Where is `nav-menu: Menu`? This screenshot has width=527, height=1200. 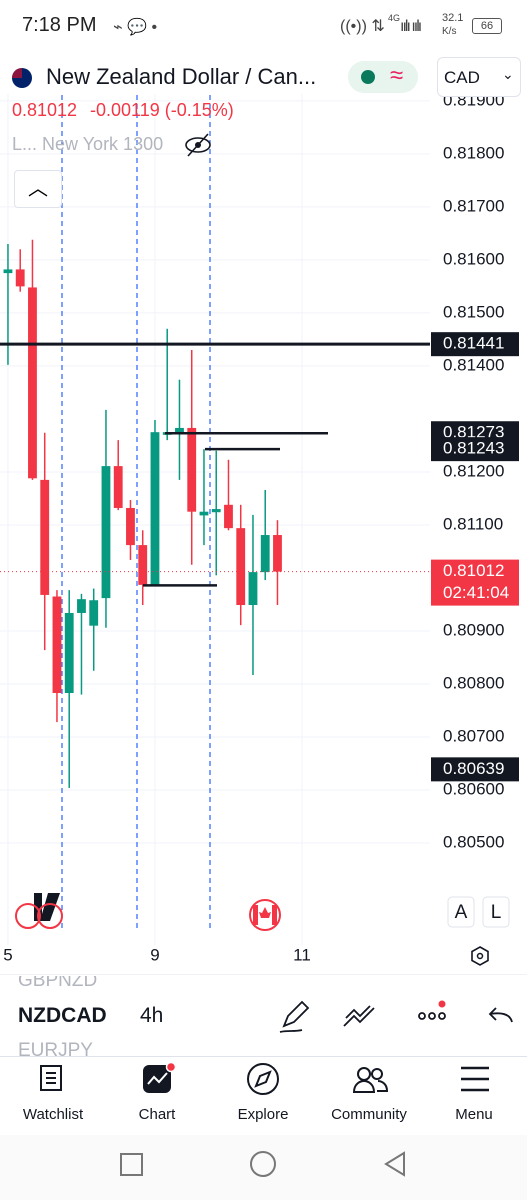 nav-menu: Menu is located at coordinates (474, 1114).